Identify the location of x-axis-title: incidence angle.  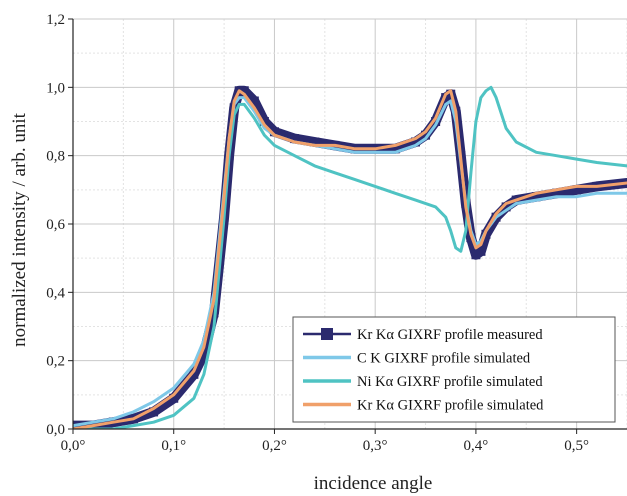
(373, 483).